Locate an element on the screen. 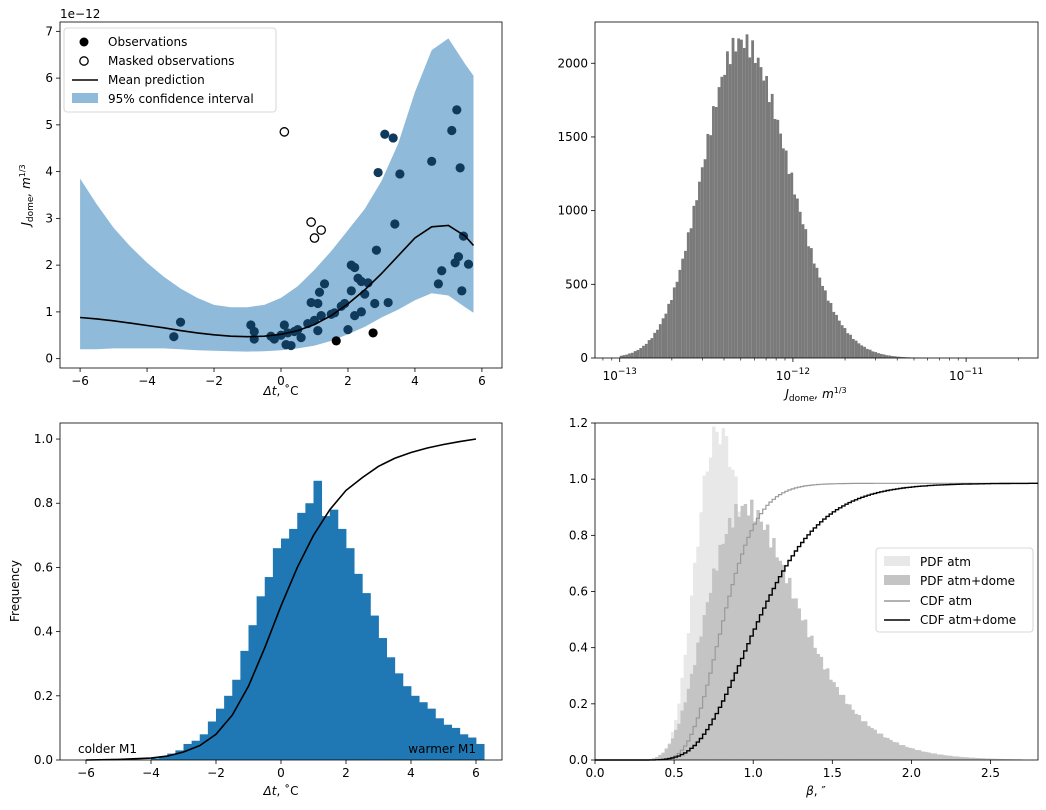 The height and width of the screenshot is (810, 1046). gp-x-tick-label: −2 is located at coordinates (214, 381).